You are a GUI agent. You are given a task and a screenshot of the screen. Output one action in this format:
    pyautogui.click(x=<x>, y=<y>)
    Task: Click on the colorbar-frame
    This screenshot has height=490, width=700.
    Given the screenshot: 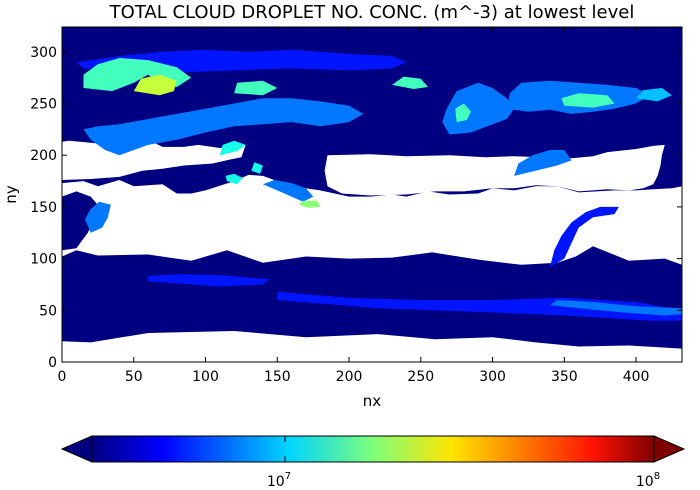 What is the action you would take?
    pyautogui.click(x=373, y=449)
    